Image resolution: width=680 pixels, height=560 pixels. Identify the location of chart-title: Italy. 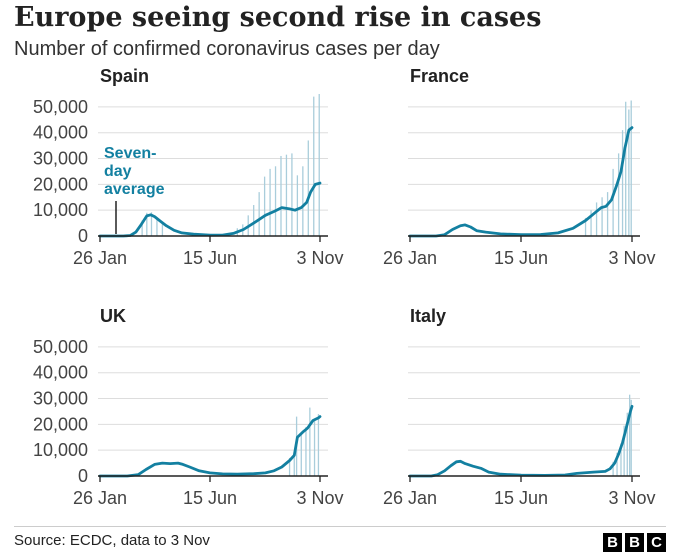
(428, 316).